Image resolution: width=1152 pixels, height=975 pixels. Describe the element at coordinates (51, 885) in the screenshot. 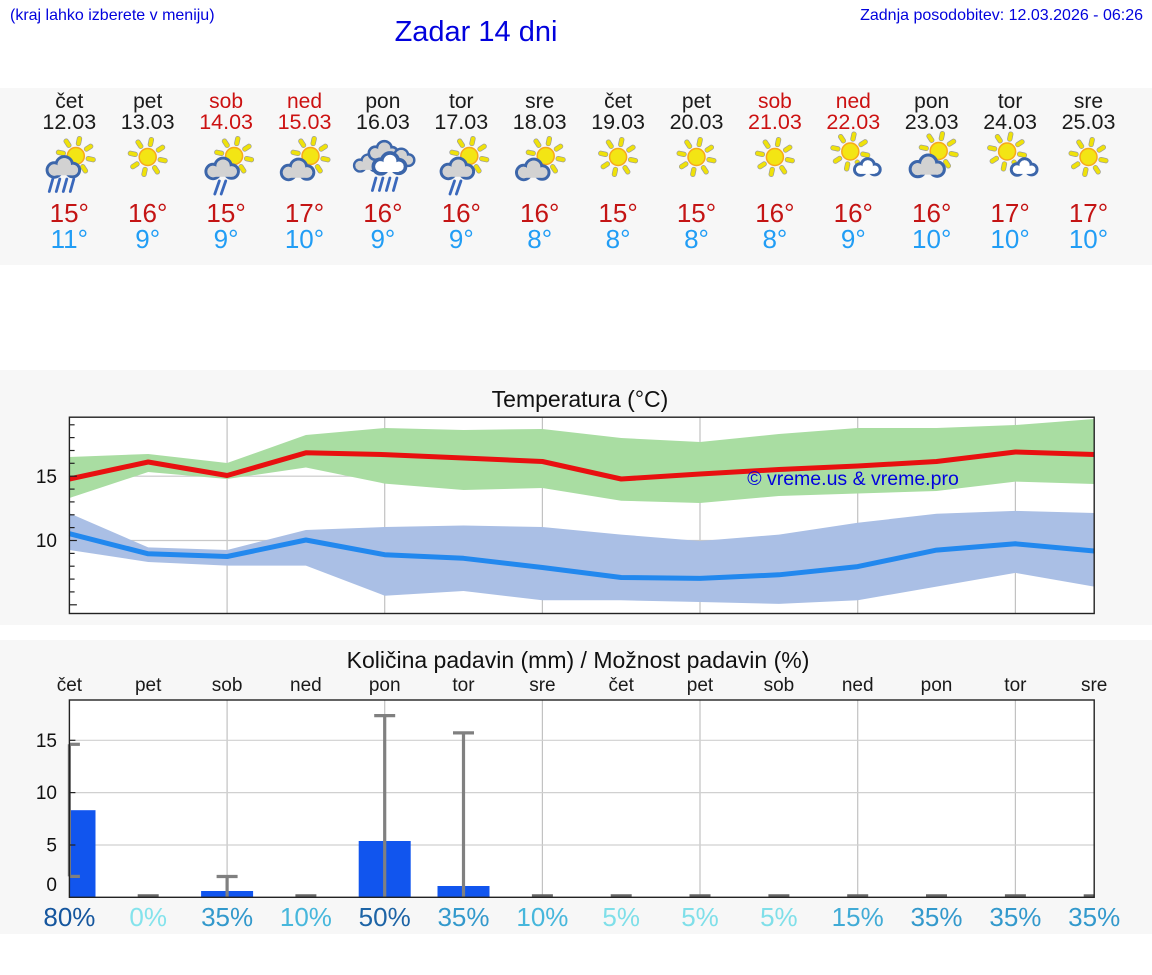

I see `svg-text: 0` at that location.